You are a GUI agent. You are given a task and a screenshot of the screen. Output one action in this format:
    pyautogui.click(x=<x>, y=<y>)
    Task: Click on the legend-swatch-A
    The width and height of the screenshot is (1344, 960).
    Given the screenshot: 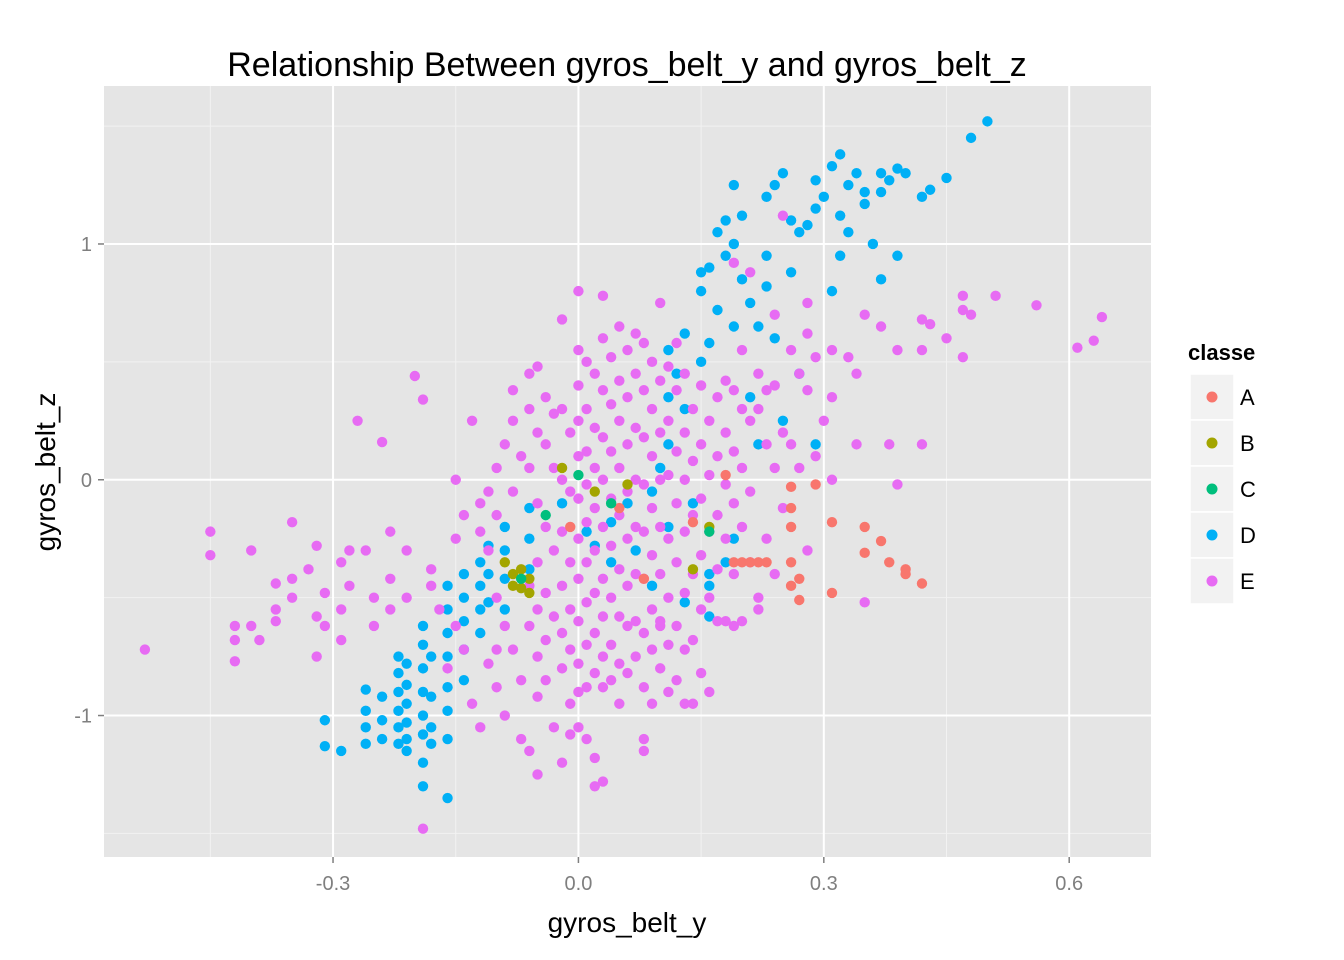 What is the action you would take?
    pyautogui.click(x=1212, y=397)
    